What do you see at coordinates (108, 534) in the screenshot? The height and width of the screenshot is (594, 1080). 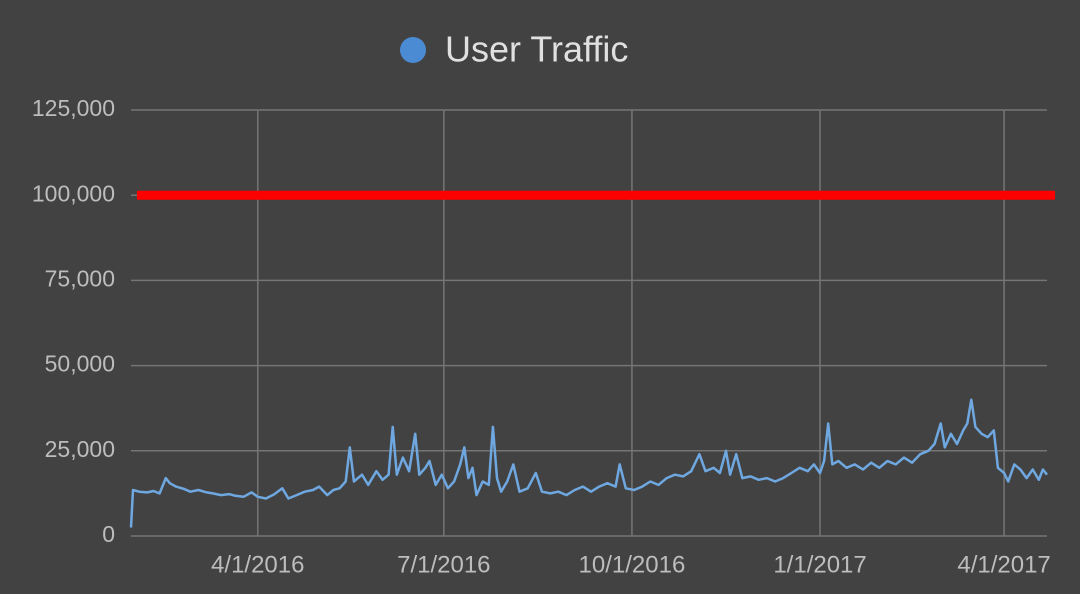 I see `y-tick-label: 0` at bounding box center [108, 534].